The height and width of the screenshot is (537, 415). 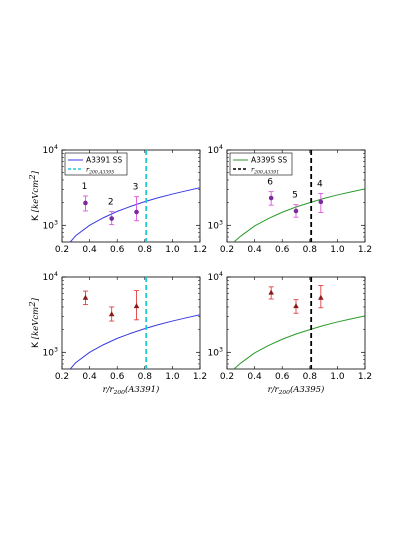 What do you see at coordinates (117, 377) in the screenshot?
I see `bottom-left-xtick-label: 0.6` at bounding box center [117, 377].